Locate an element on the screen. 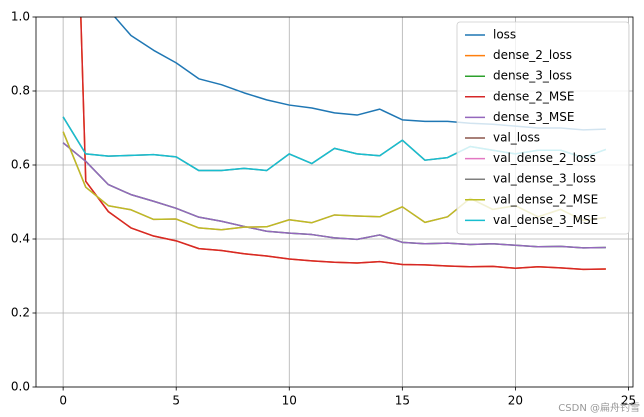 The width and height of the screenshot is (644, 417). y-tick-label: 1.0 is located at coordinates (20, 17).